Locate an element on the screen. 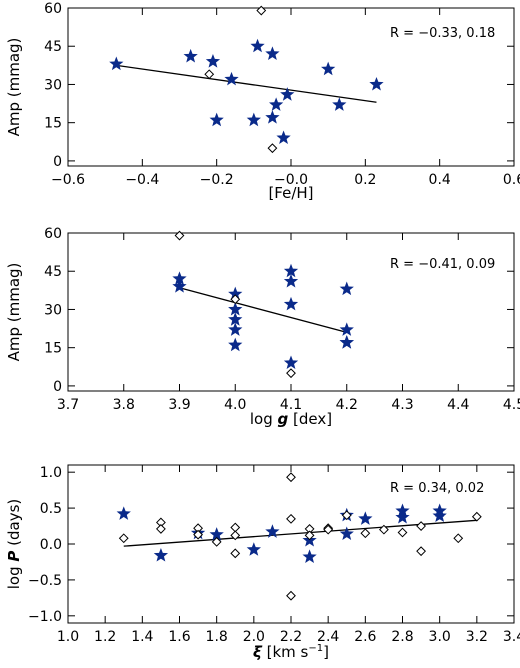  panel-1-marks is located at coordinates (246, 79).